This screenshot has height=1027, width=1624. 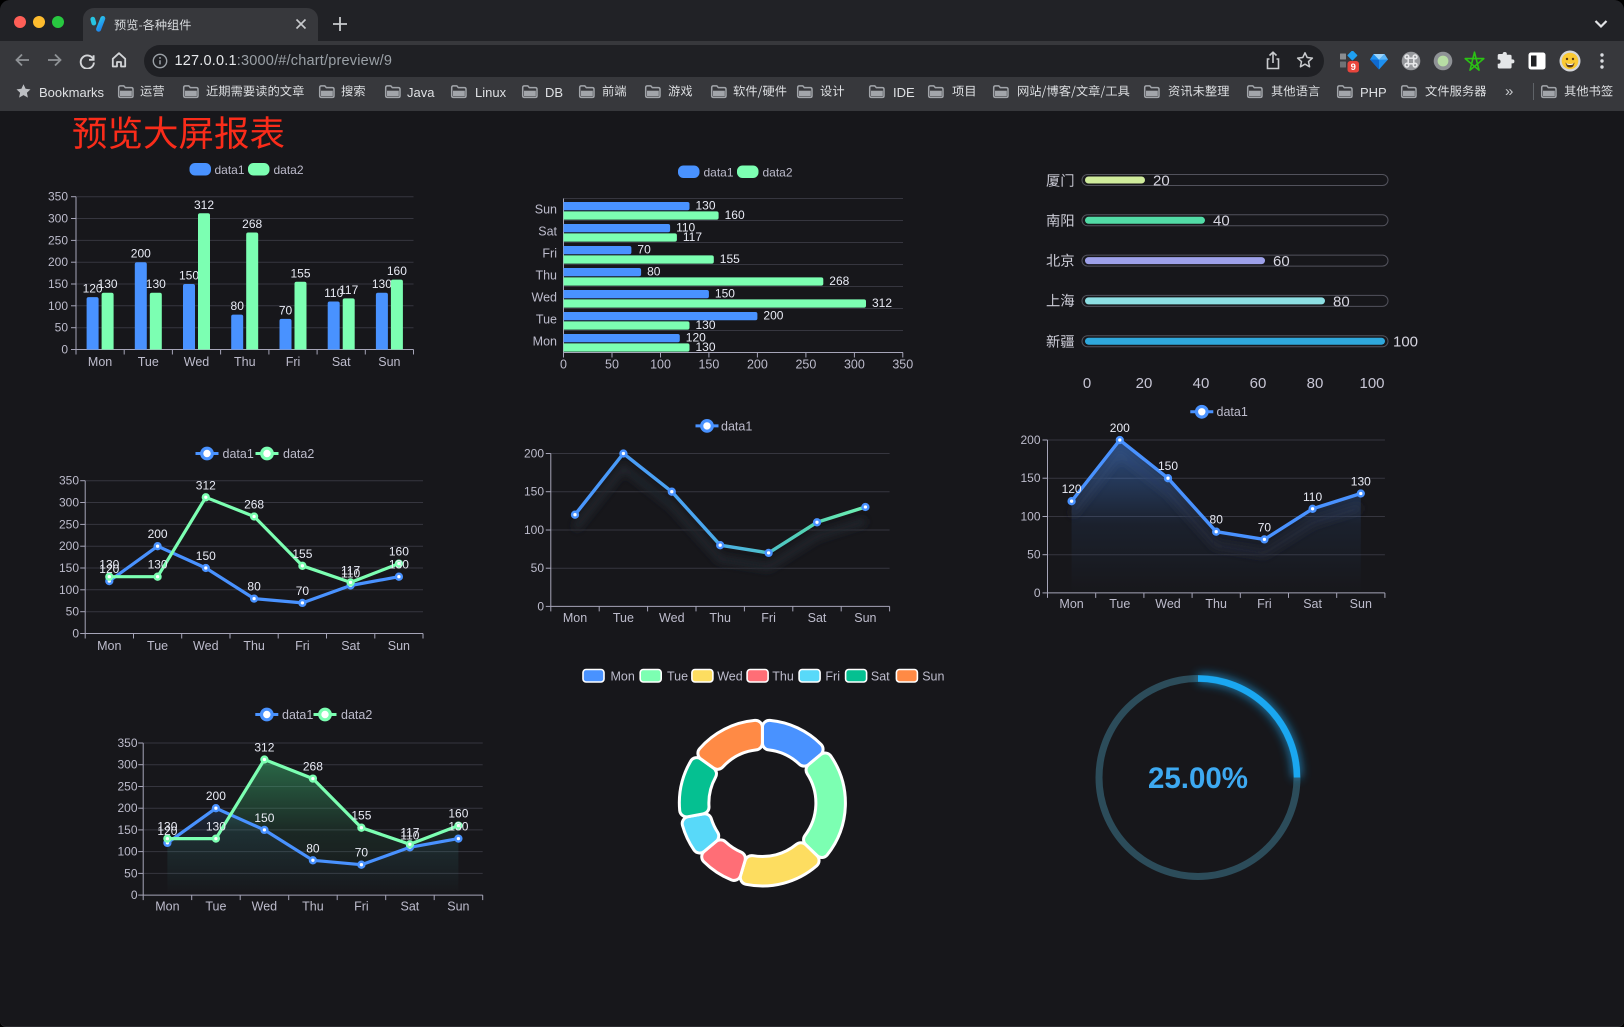 I want to click on svg-text: 60, so click(x=1281, y=261).